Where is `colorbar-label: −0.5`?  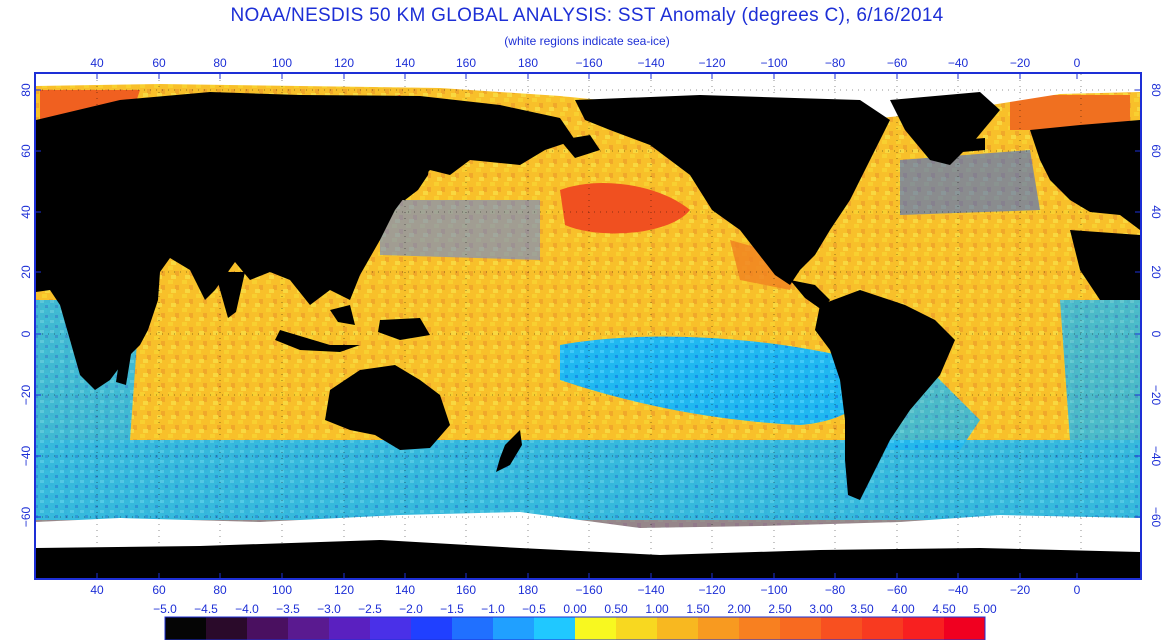
colorbar-label: −0.5 is located at coordinates (534, 609).